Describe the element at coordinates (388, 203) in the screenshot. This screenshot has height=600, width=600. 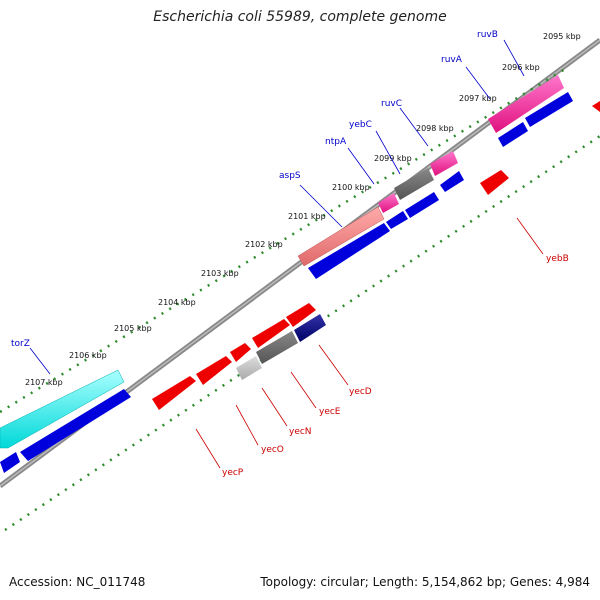
I see `gene-bar-ntpA` at that location.